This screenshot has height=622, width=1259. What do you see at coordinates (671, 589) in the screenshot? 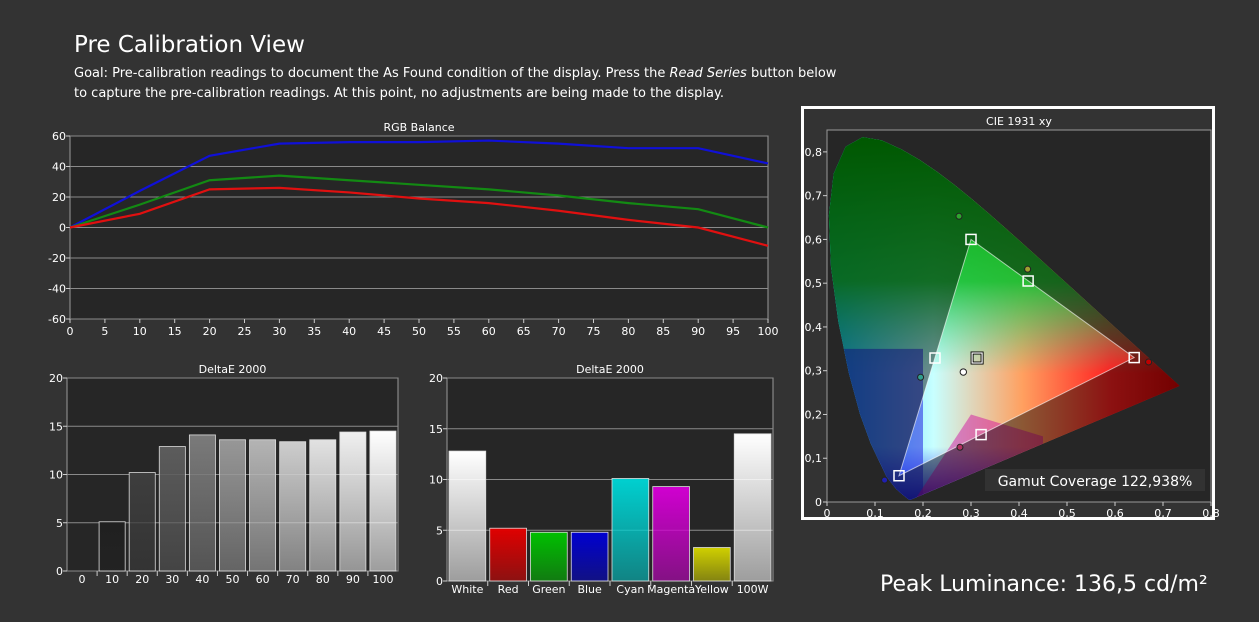
I see `x-tick-label: Magenta` at bounding box center [671, 589].